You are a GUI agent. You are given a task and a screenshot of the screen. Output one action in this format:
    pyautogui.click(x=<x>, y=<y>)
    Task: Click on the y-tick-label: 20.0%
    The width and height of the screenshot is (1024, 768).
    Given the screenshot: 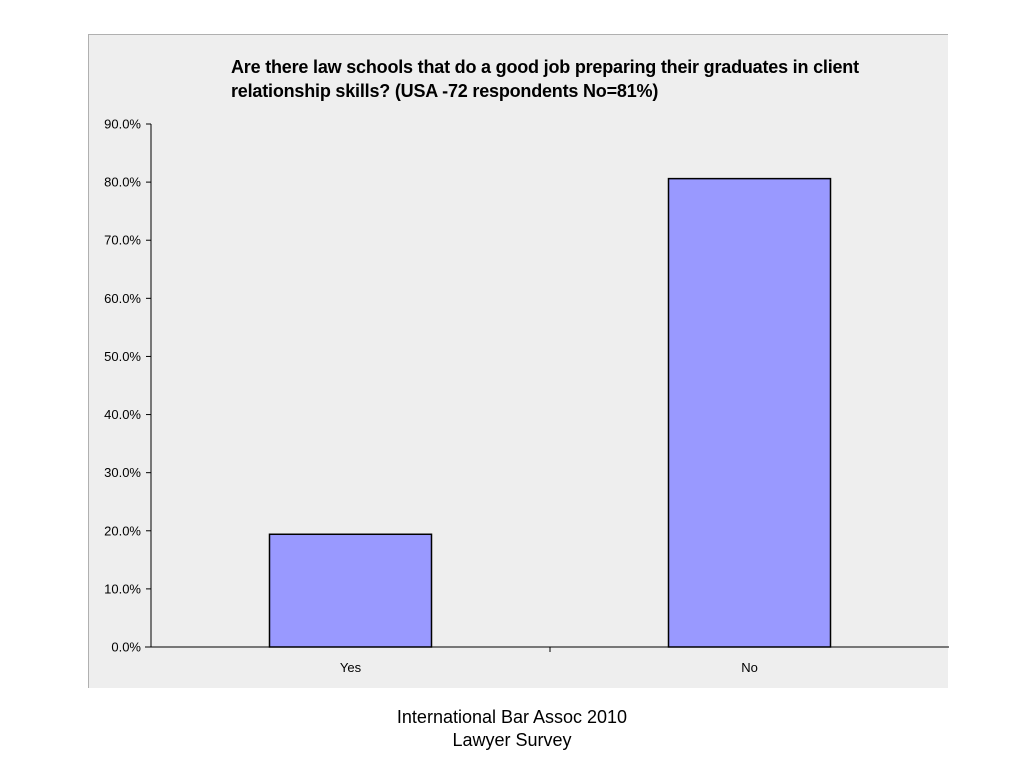 What is the action you would take?
    pyautogui.click(x=122, y=530)
    